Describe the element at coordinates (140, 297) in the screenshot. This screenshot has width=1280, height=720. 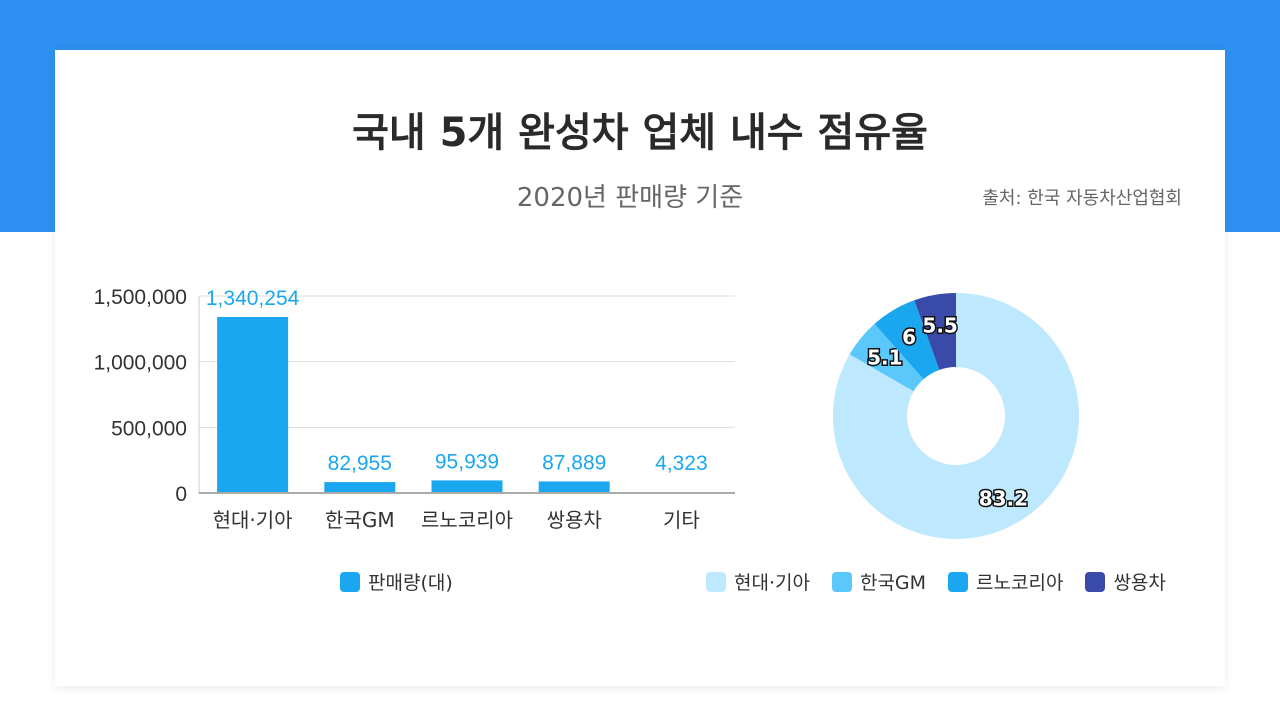
I see `y-tick-label: 1,500,000` at that location.